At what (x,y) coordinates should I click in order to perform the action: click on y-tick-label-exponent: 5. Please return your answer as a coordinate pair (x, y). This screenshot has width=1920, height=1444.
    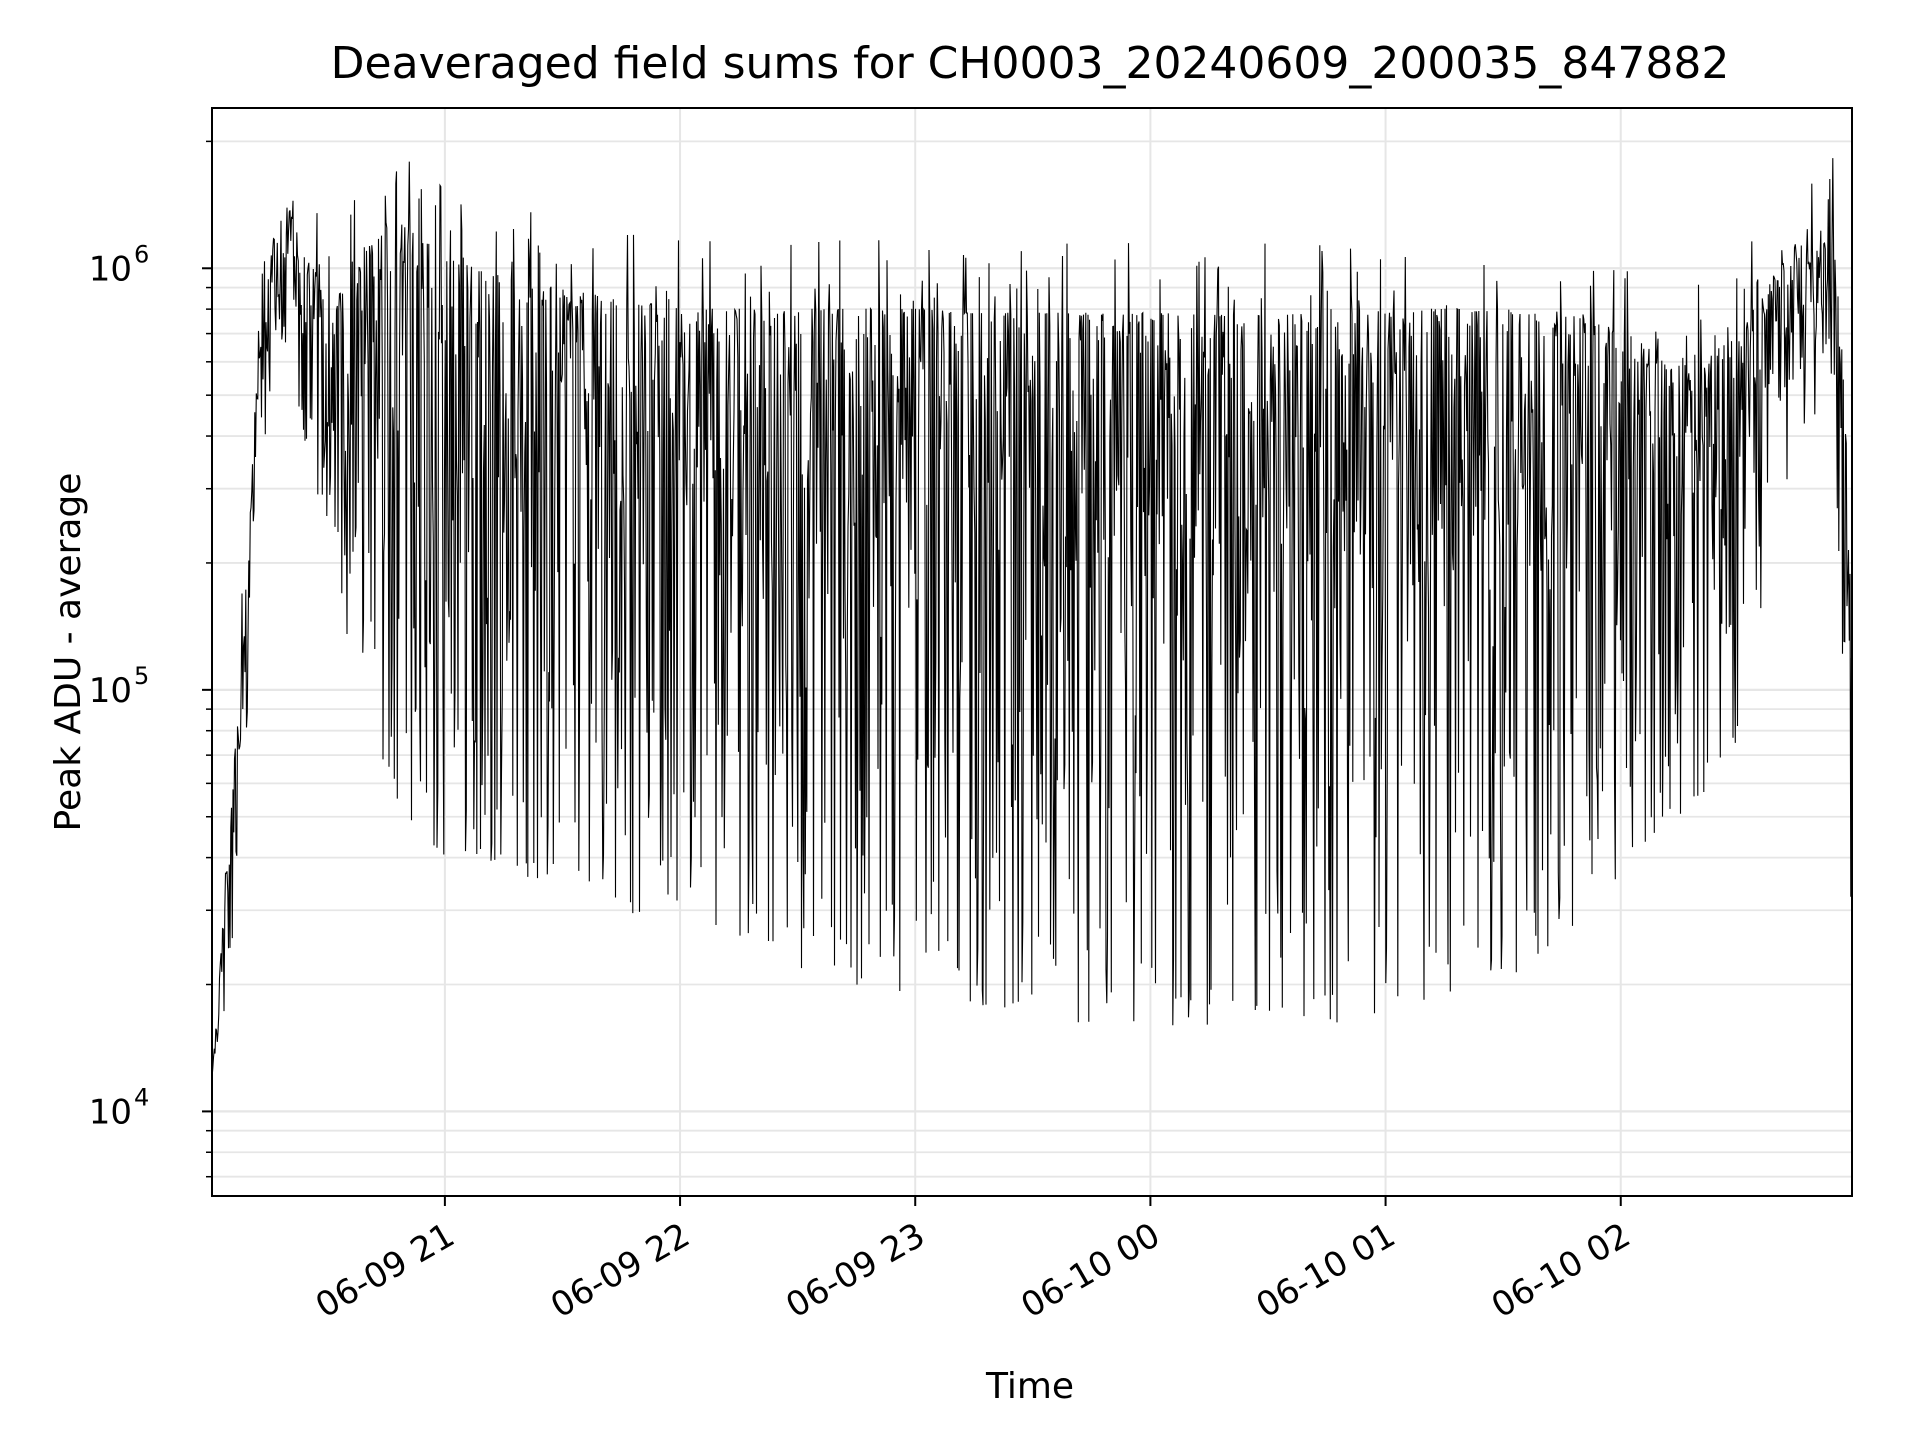
    Looking at the image, I should click on (141, 676).